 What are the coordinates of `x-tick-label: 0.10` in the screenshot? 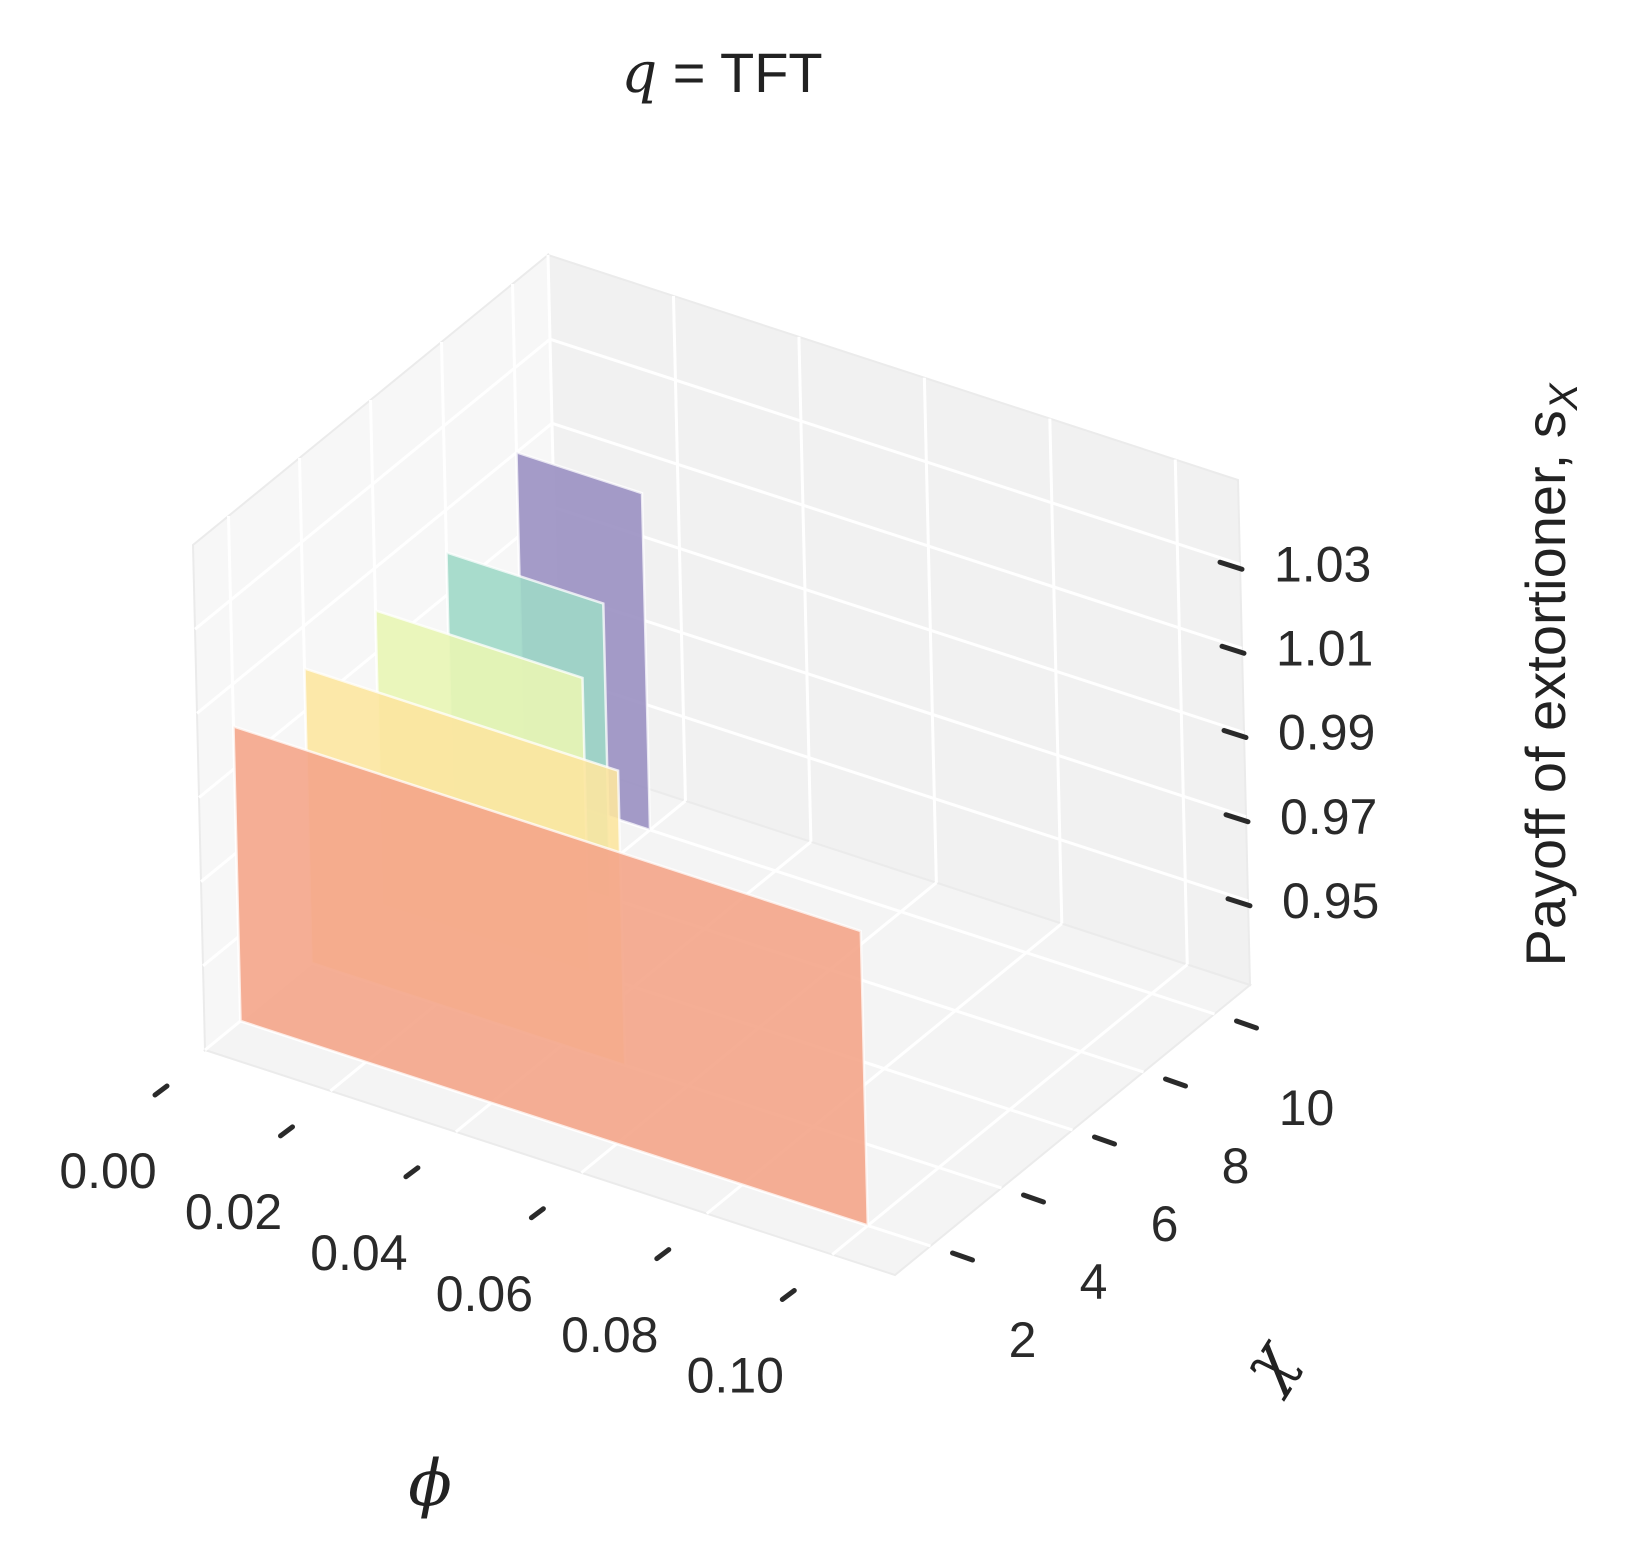 It's located at (735, 1376).